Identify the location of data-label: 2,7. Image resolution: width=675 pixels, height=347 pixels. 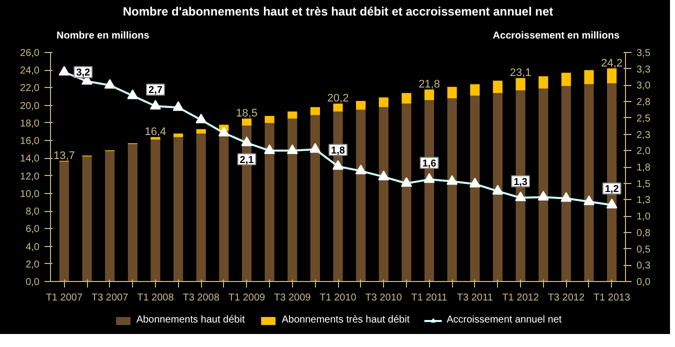
(155, 90).